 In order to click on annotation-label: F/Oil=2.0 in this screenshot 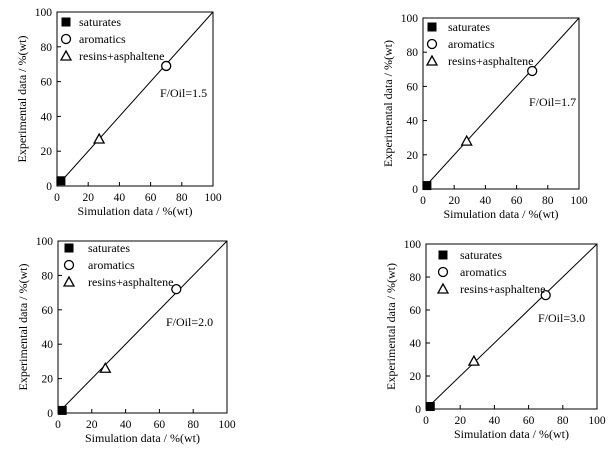, I will do `click(189, 322)`.